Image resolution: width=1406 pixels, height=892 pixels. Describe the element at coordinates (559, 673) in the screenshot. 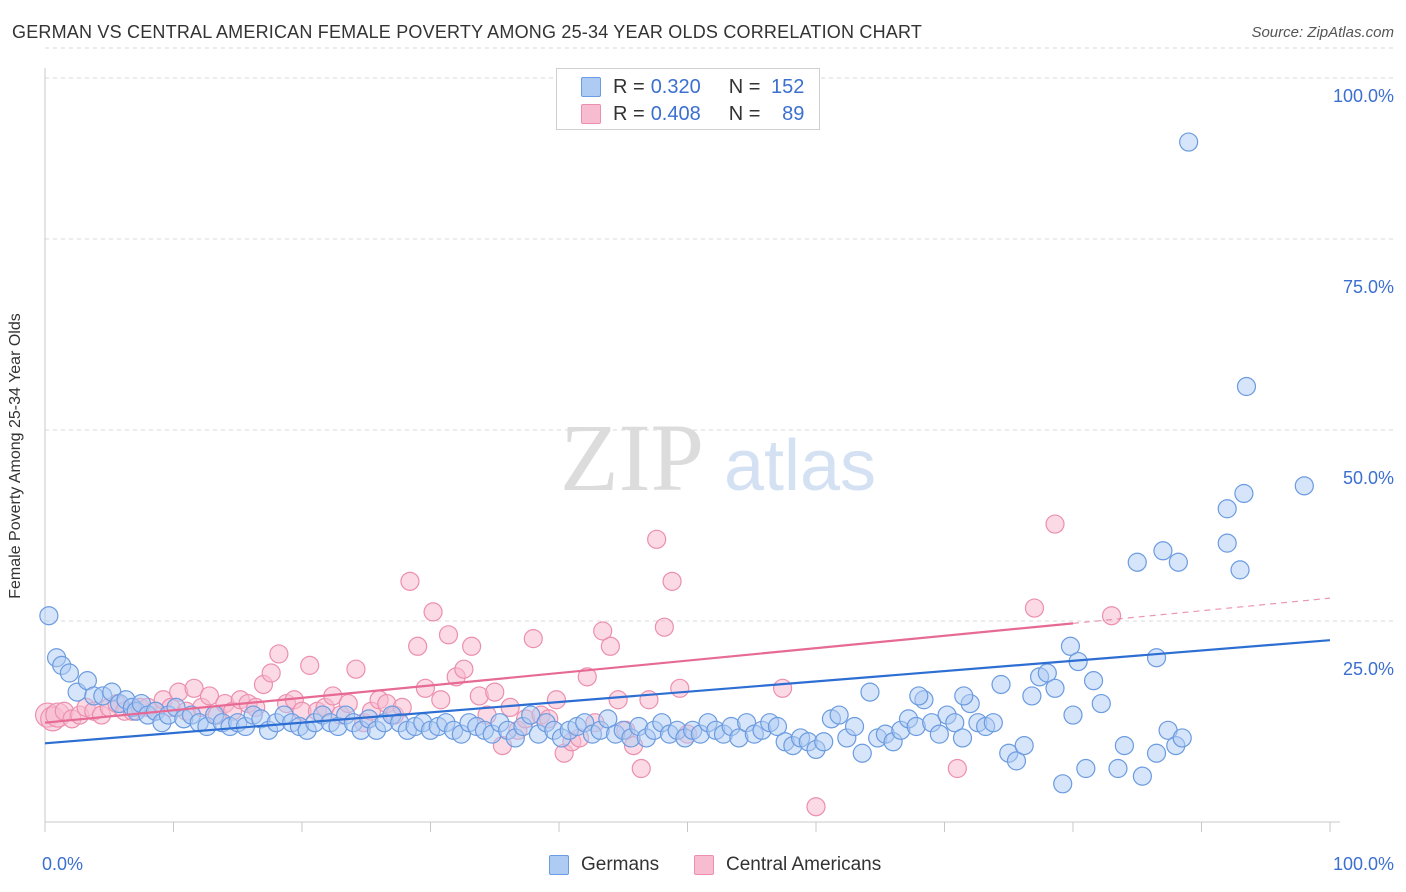

I see `central-trend-line` at that location.